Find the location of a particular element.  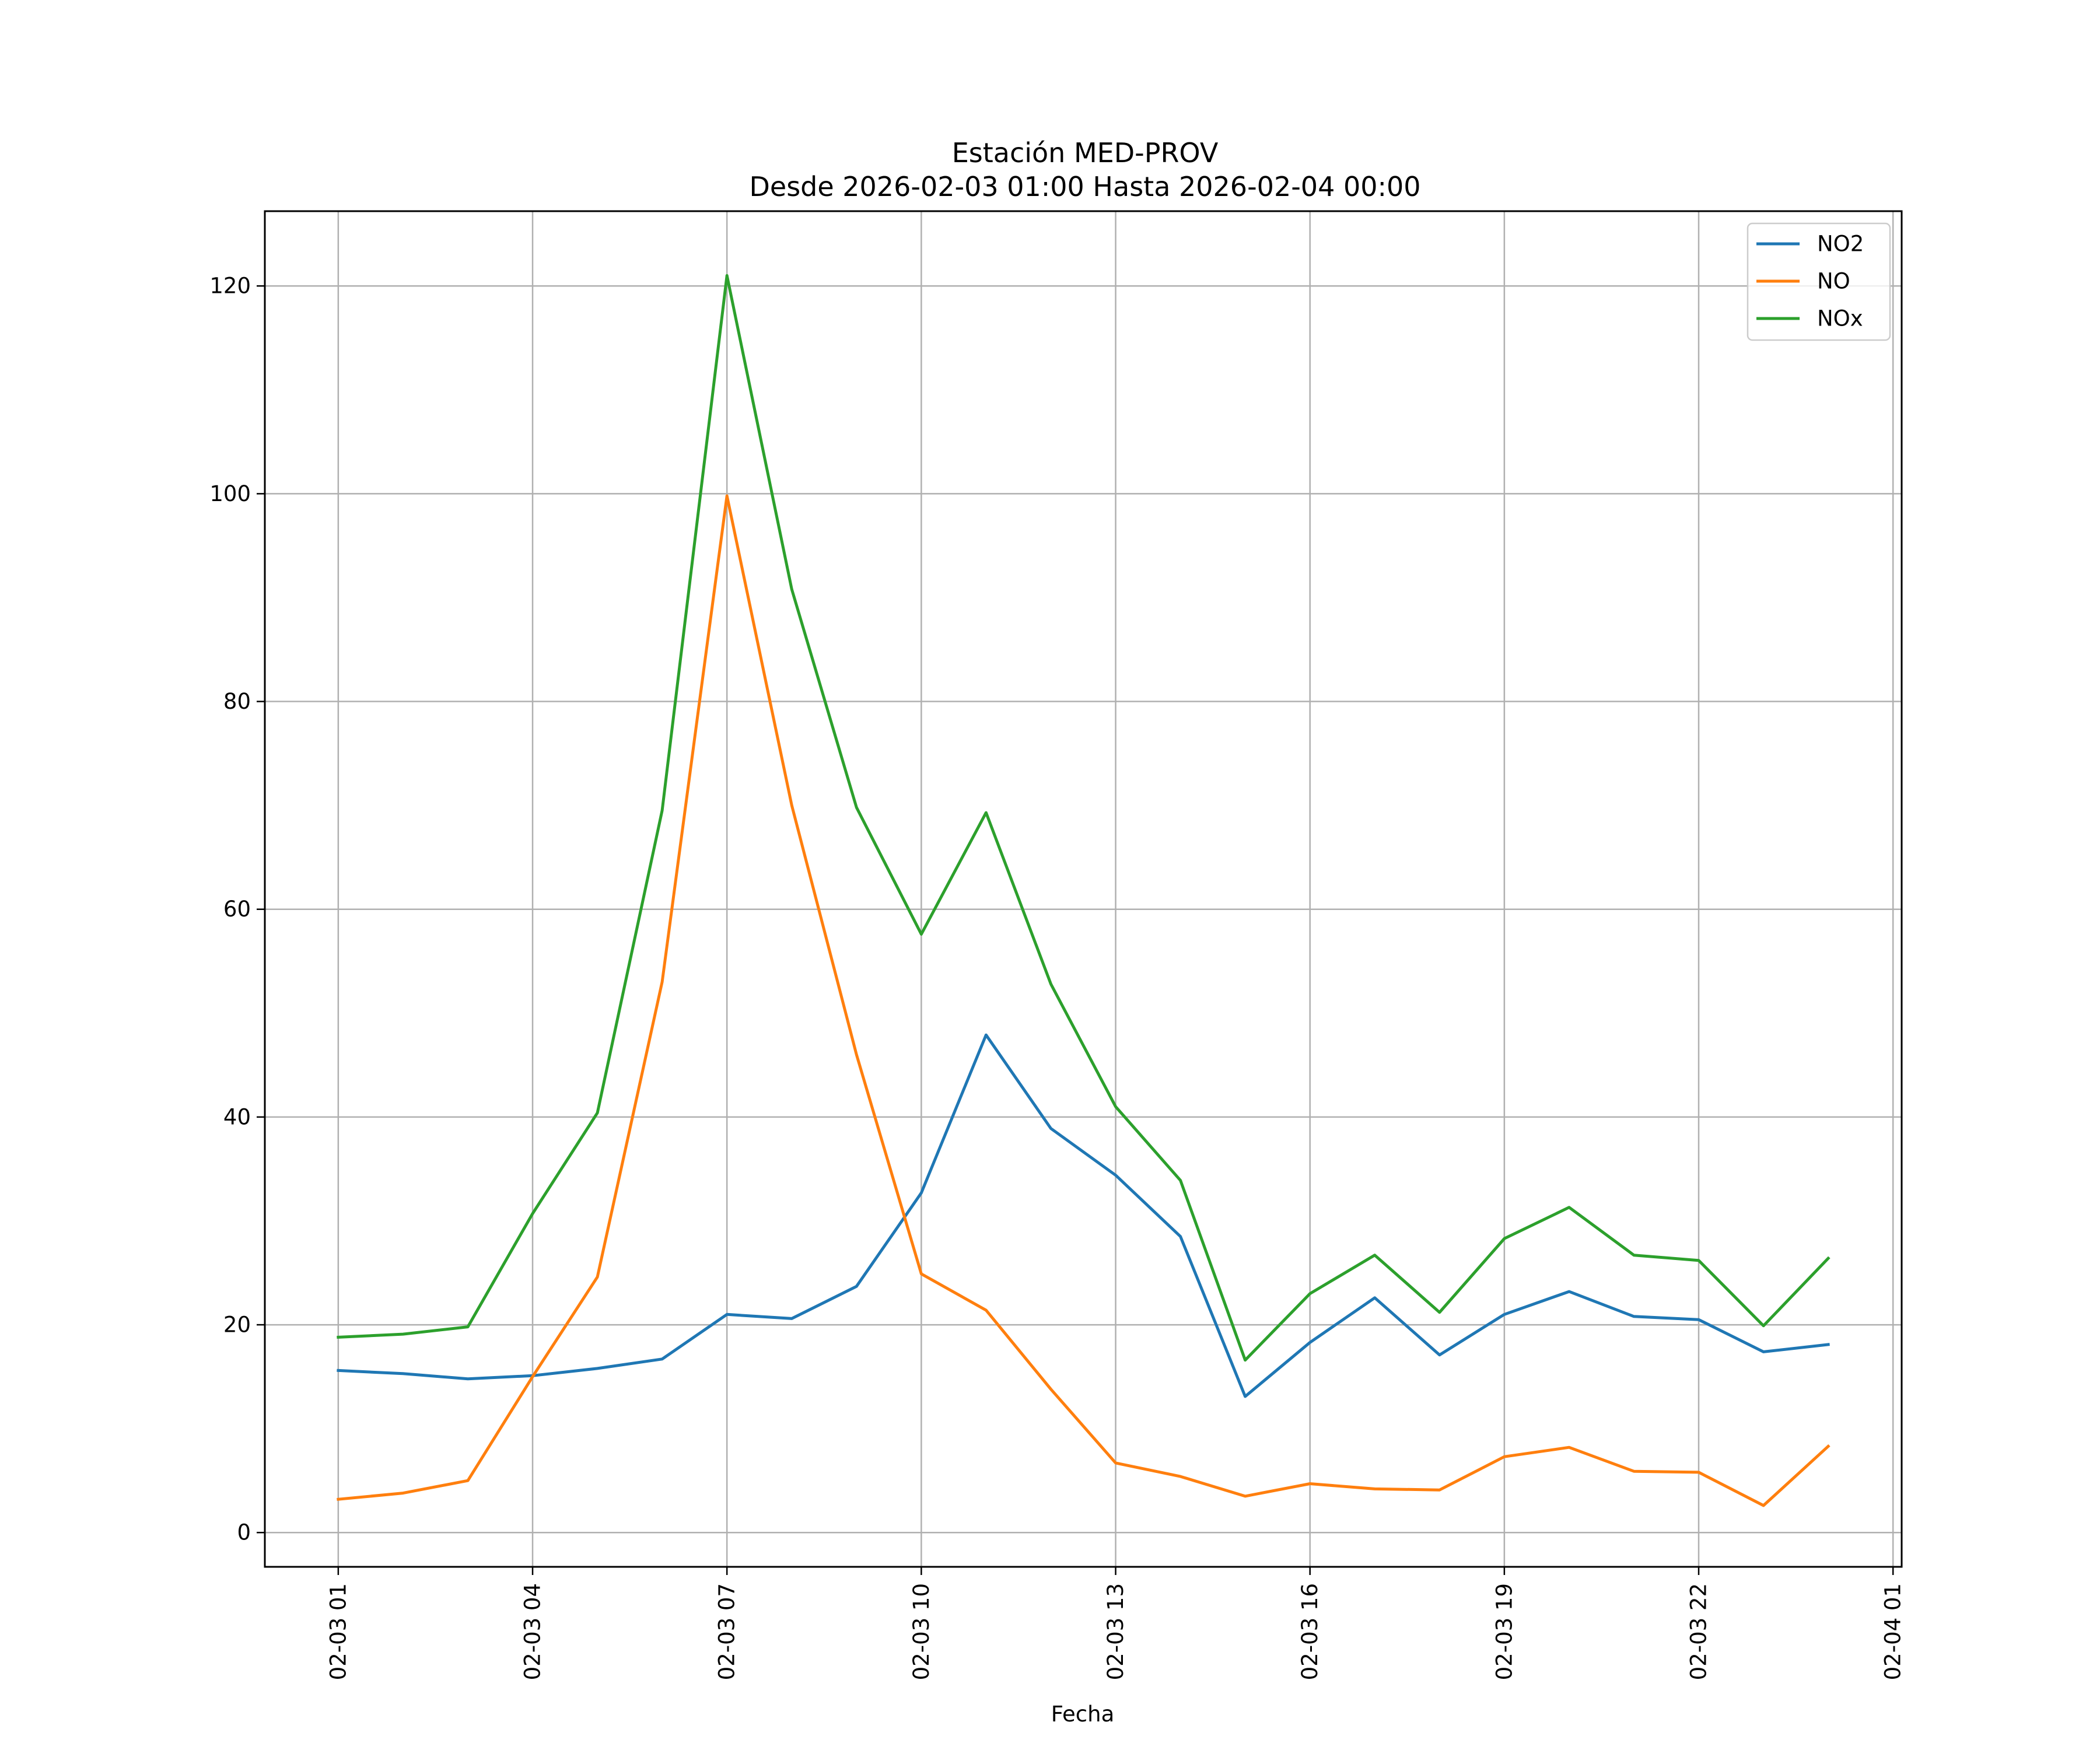

legend-label: NO is located at coordinates (1833, 281).